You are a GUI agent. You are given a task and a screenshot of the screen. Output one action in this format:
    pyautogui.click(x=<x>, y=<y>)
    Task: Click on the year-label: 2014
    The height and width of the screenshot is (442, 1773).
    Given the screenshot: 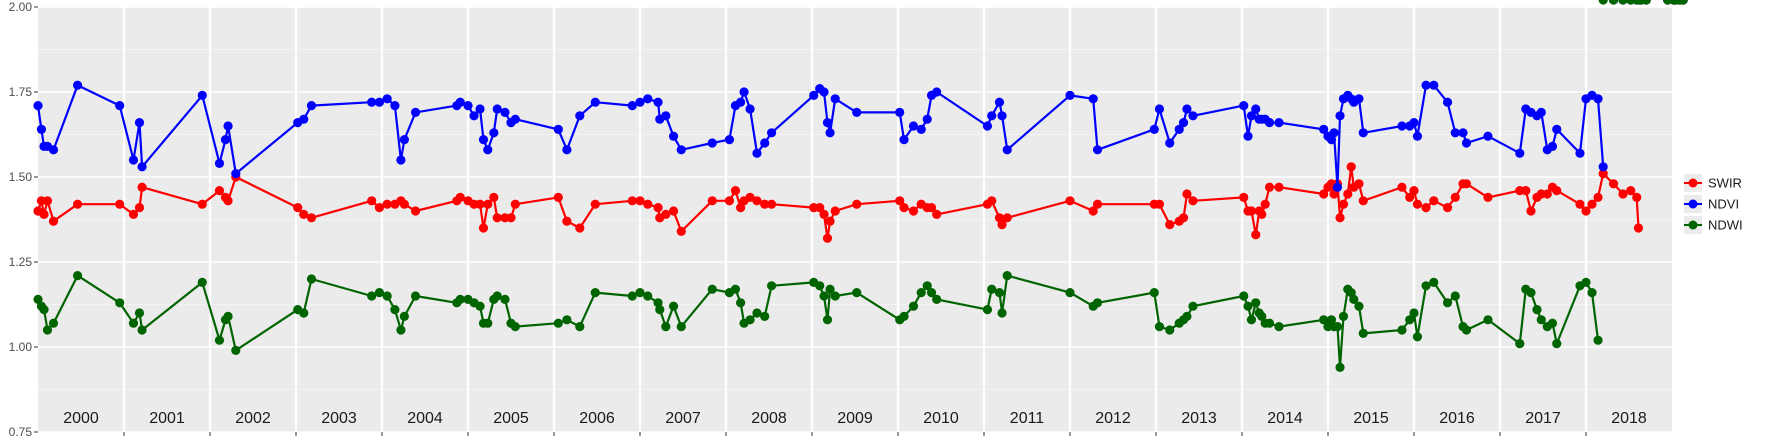 What is the action you would take?
    pyautogui.click(x=1285, y=418)
    